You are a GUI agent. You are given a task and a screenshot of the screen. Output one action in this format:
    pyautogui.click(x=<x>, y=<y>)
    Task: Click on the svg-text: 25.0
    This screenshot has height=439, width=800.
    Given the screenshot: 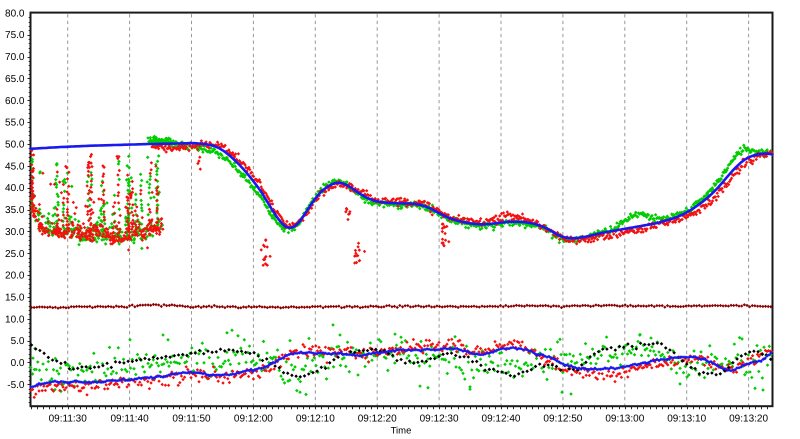 What is the action you would take?
    pyautogui.click(x=15, y=254)
    